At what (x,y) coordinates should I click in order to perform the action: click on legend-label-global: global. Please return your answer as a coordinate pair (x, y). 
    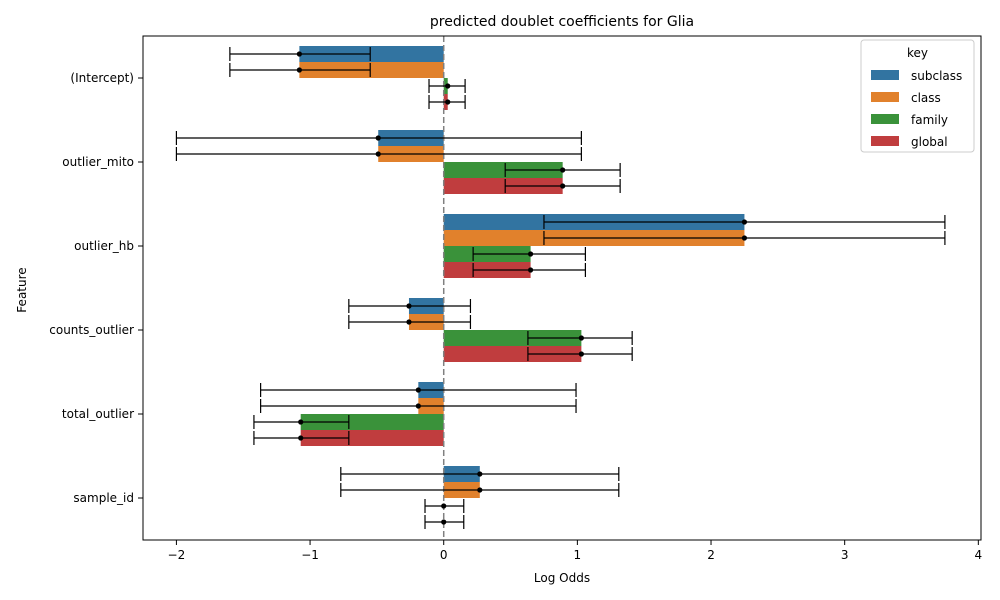
    Looking at the image, I should click on (929, 142).